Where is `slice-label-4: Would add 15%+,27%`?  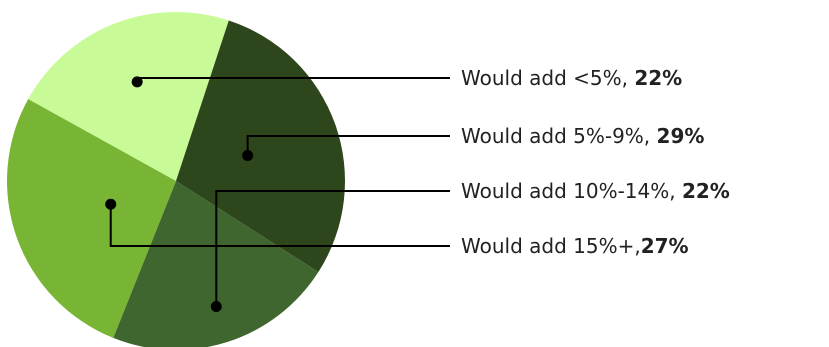
slice-label-4: Would add 15%+,27% is located at coordinates (575, 246).